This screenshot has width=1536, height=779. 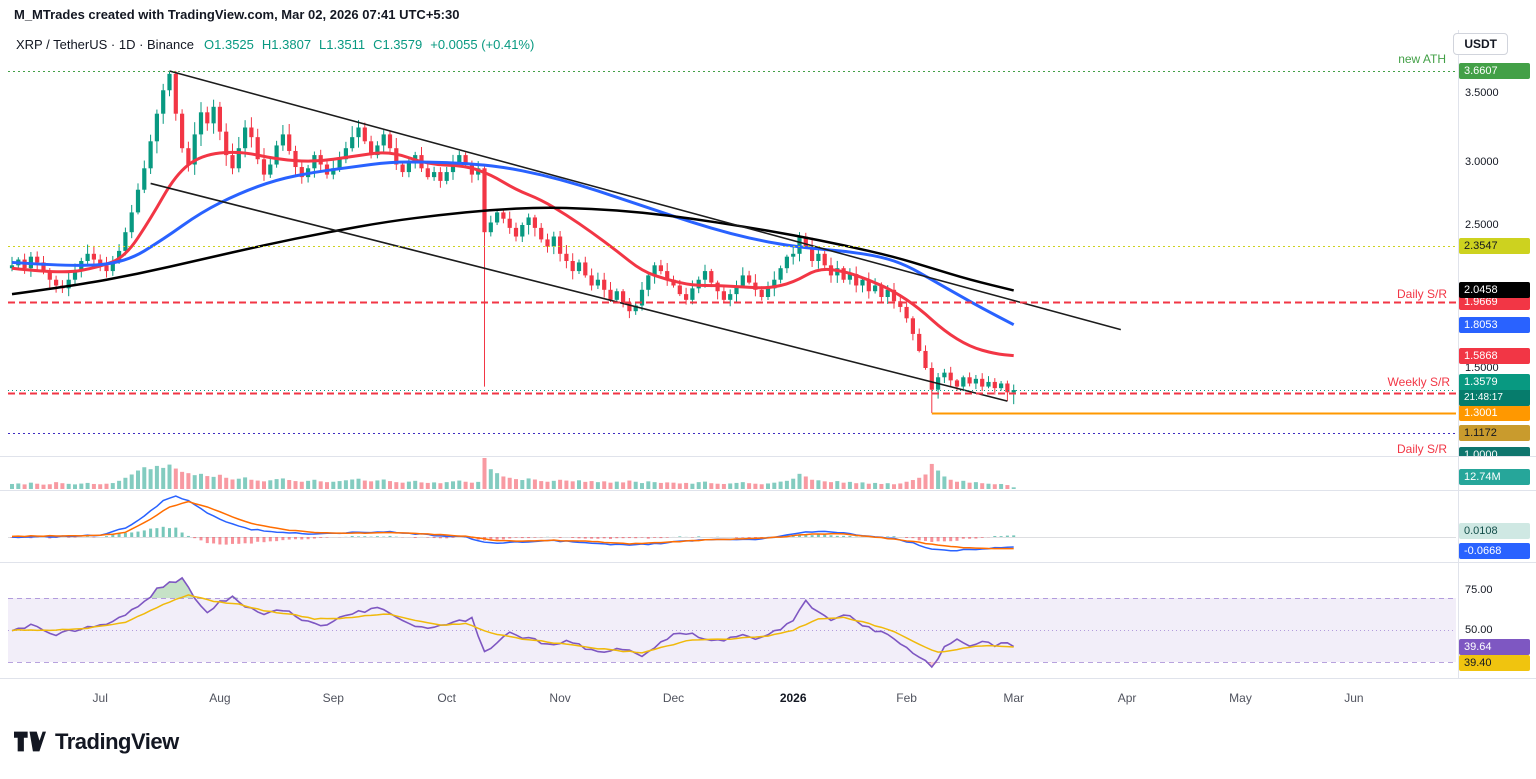 I want to click on ma-value-badge: 1.8053, so click(x=1494, y=324).